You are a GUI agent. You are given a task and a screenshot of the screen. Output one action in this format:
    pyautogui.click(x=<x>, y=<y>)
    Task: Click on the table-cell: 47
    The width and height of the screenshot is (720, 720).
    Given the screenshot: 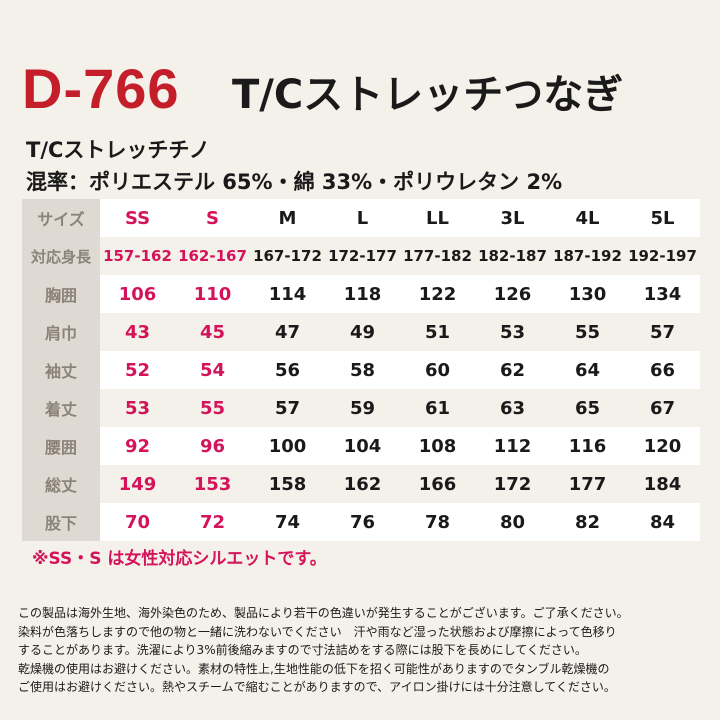 What is the action you would take?
    pyautogui.click(x=287, y=332)
    